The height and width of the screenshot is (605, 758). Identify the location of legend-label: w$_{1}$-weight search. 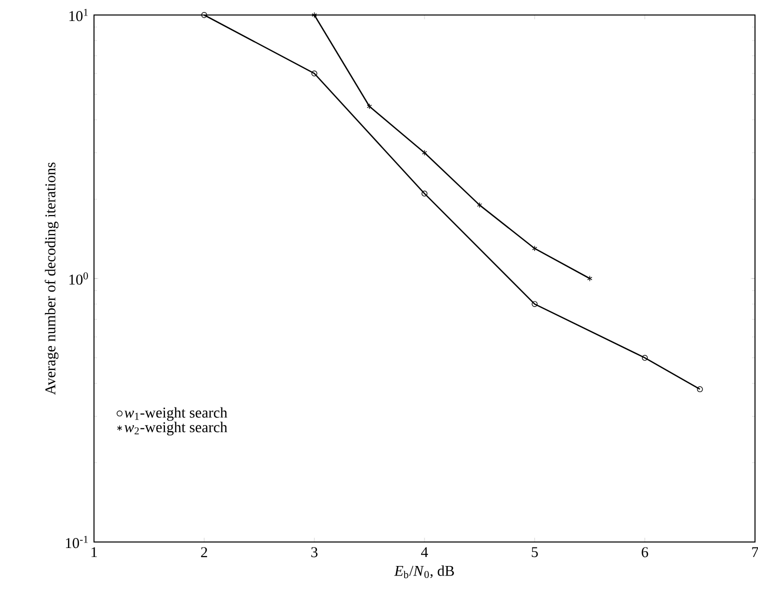
(176, 414).